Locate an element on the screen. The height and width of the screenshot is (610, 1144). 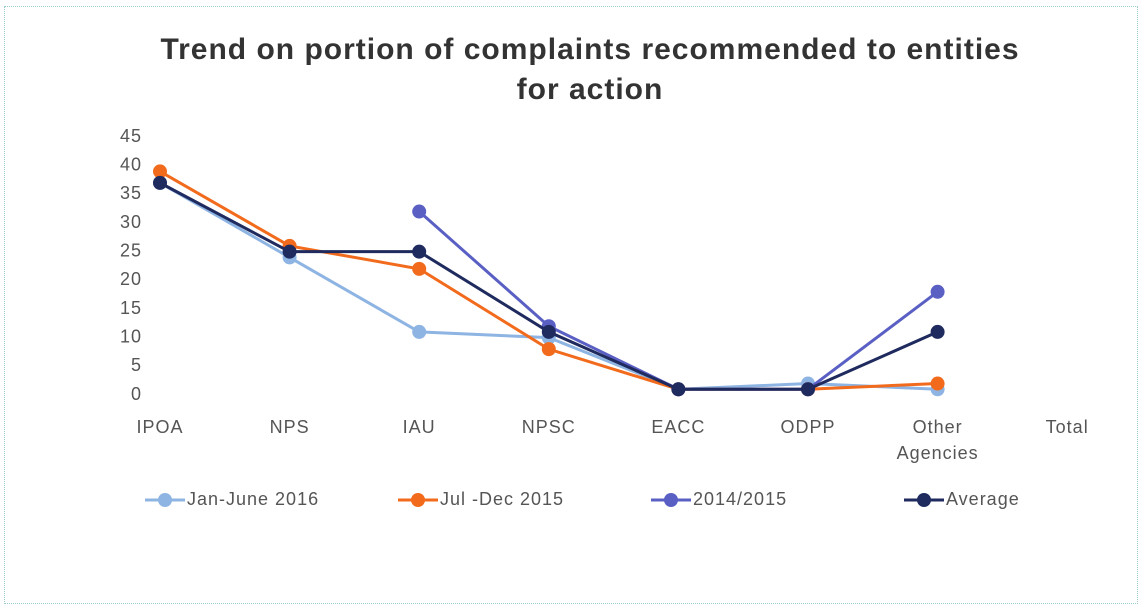
y-tick-label: 25 is located at coordinates (131, 250).